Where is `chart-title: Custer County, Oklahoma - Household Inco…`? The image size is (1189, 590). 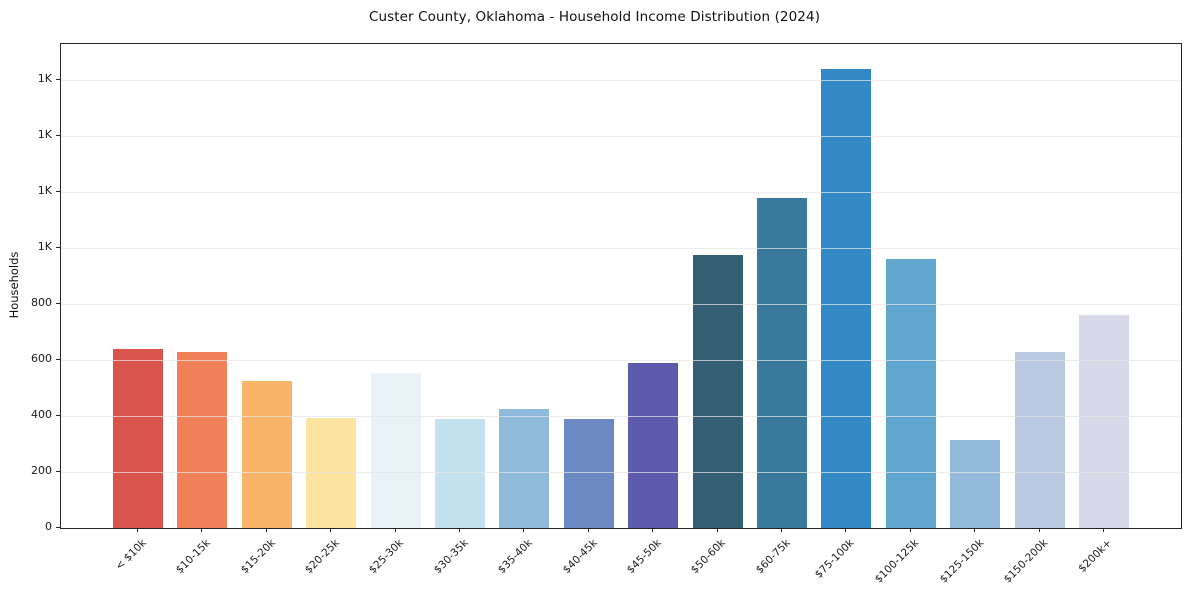 chart-title: Custer County, Oklahoma - Household Inco… is located at coordinates (594, 17).